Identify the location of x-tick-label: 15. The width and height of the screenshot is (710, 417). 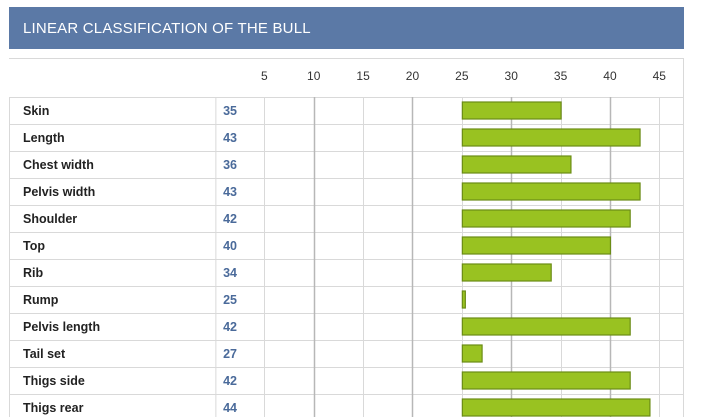
(363, 76).